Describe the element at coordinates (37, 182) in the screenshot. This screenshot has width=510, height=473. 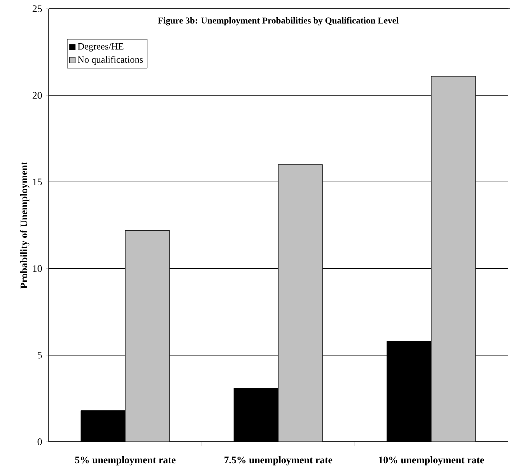
I see `y-tick-label: 15` at that location.